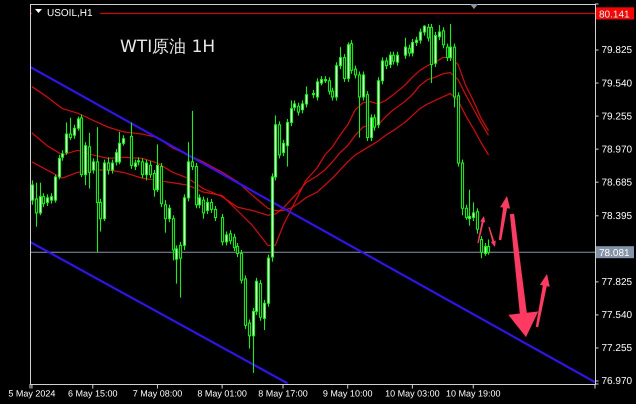 Image resolution: width=636 pixels, height=404 pixels. What do you see at coordinates (617, 150) in the screenshot?
I see `y-tick-label: 78.970` at bounding box center [617, 150].